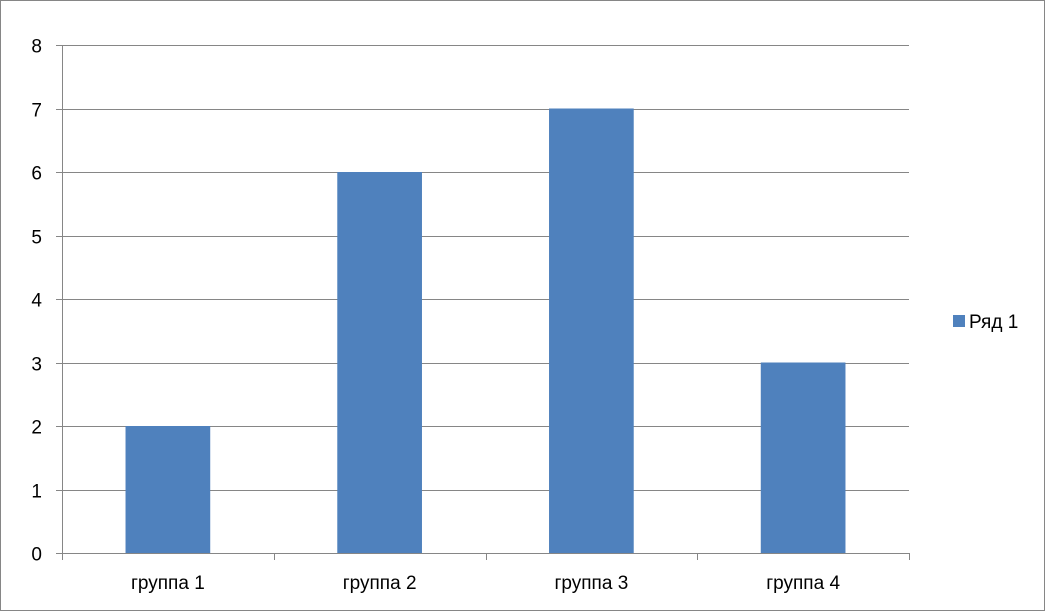 The width and height of the screenshot is (1045, 611). What do you see at coordinates (36, 428) in the screenshot?
I see `y-tick-label: 2` at bounding box center [36, 428].